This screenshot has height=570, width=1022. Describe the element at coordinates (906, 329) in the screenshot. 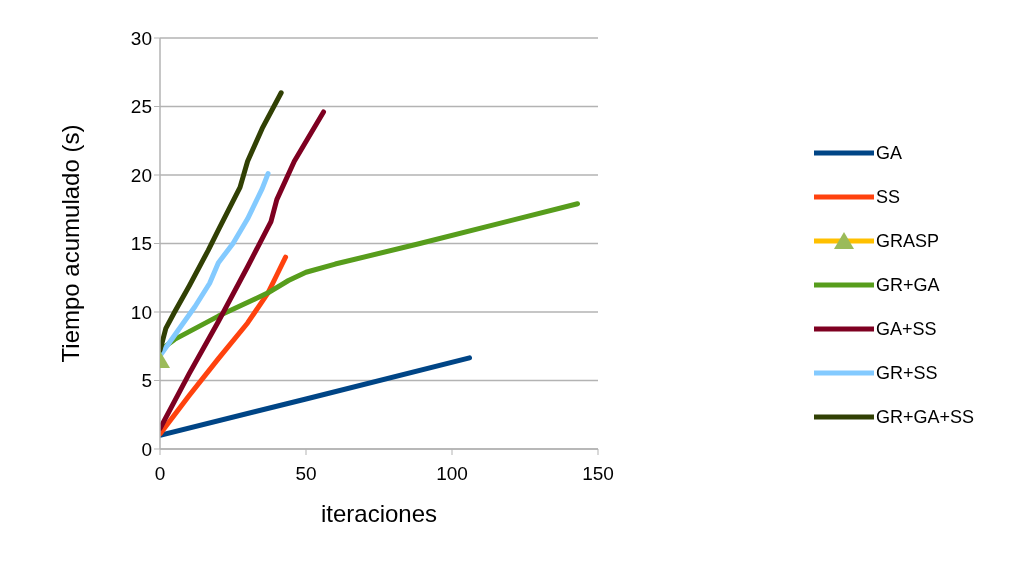

I see `legend-label: GA+SS` at that location.